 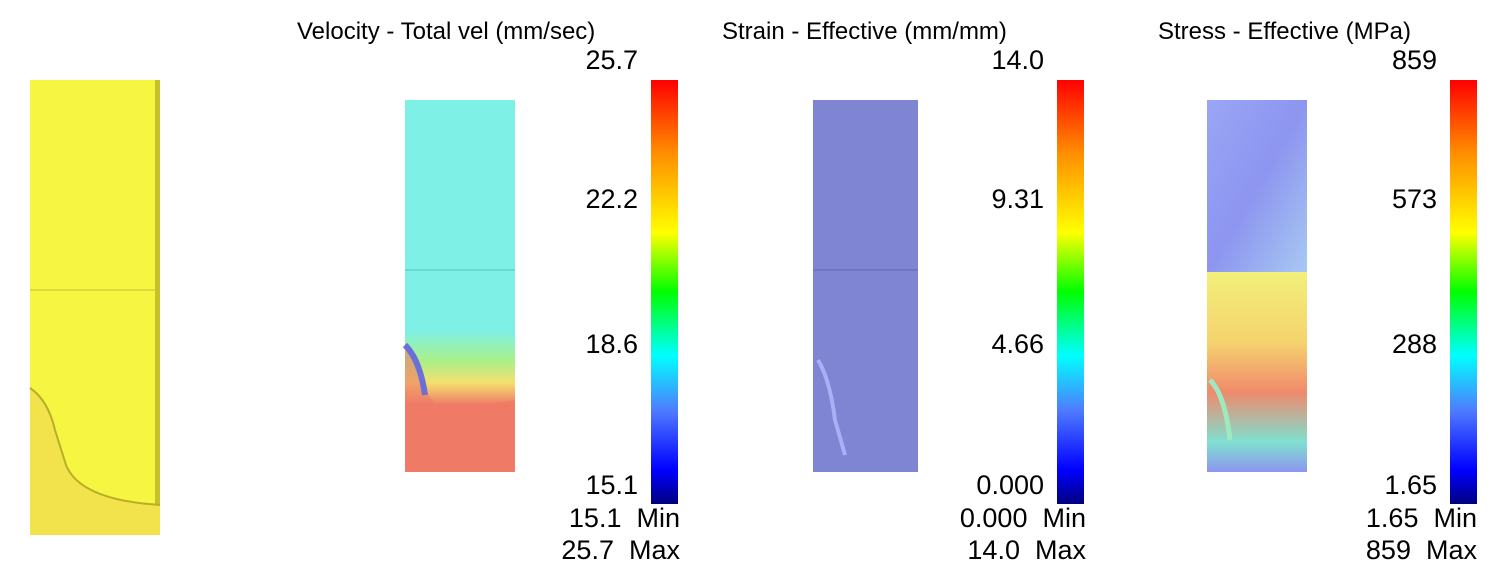 What do you see at coordinates (611, 485) in the screenshot?
I see `velocity-tick-3: 15.1` at bounding box center [611, 485].